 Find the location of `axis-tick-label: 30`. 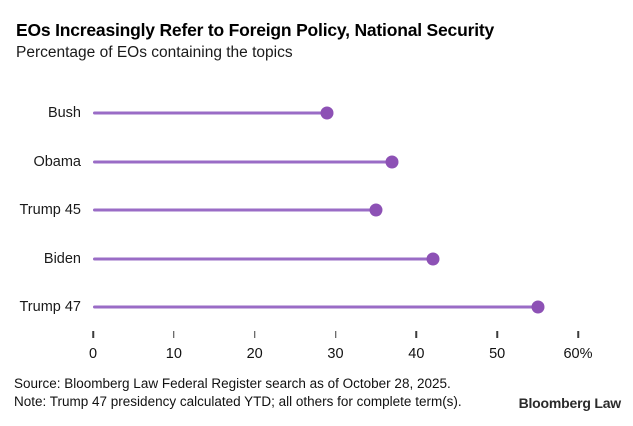

axis-tick-label: 30 is located at coordinates (335, 354).